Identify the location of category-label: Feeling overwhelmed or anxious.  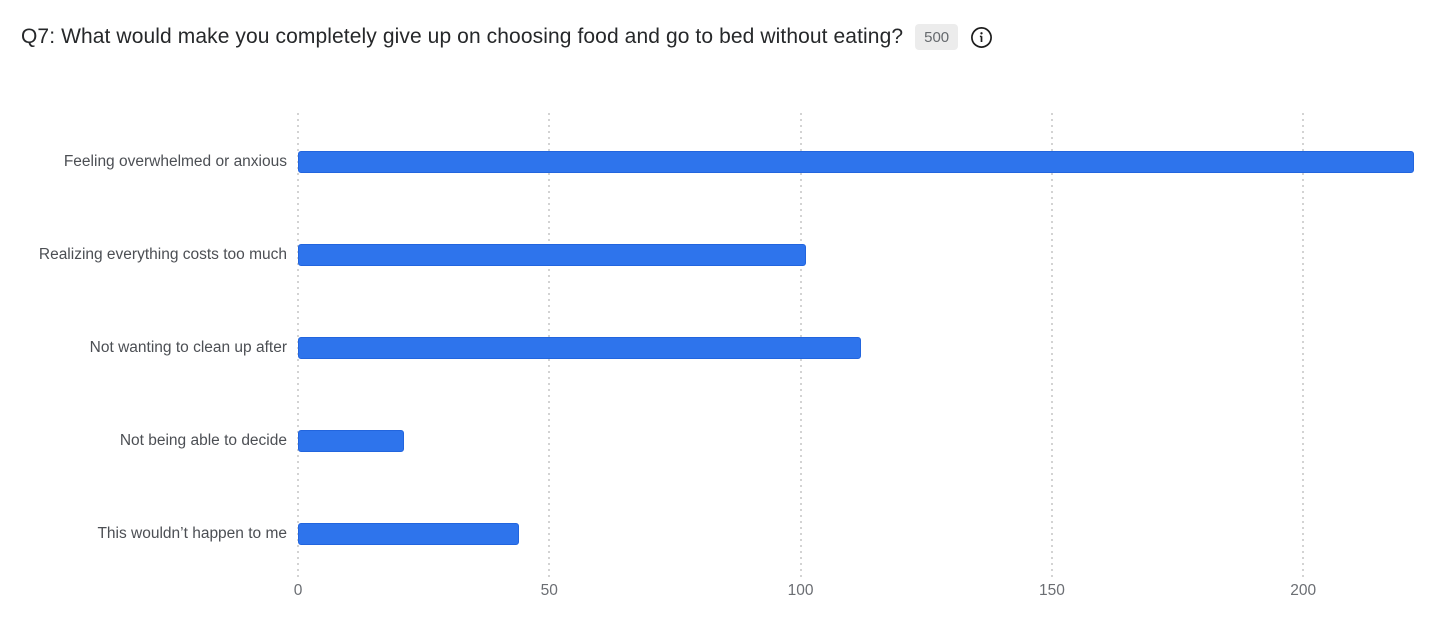
(175, 161).